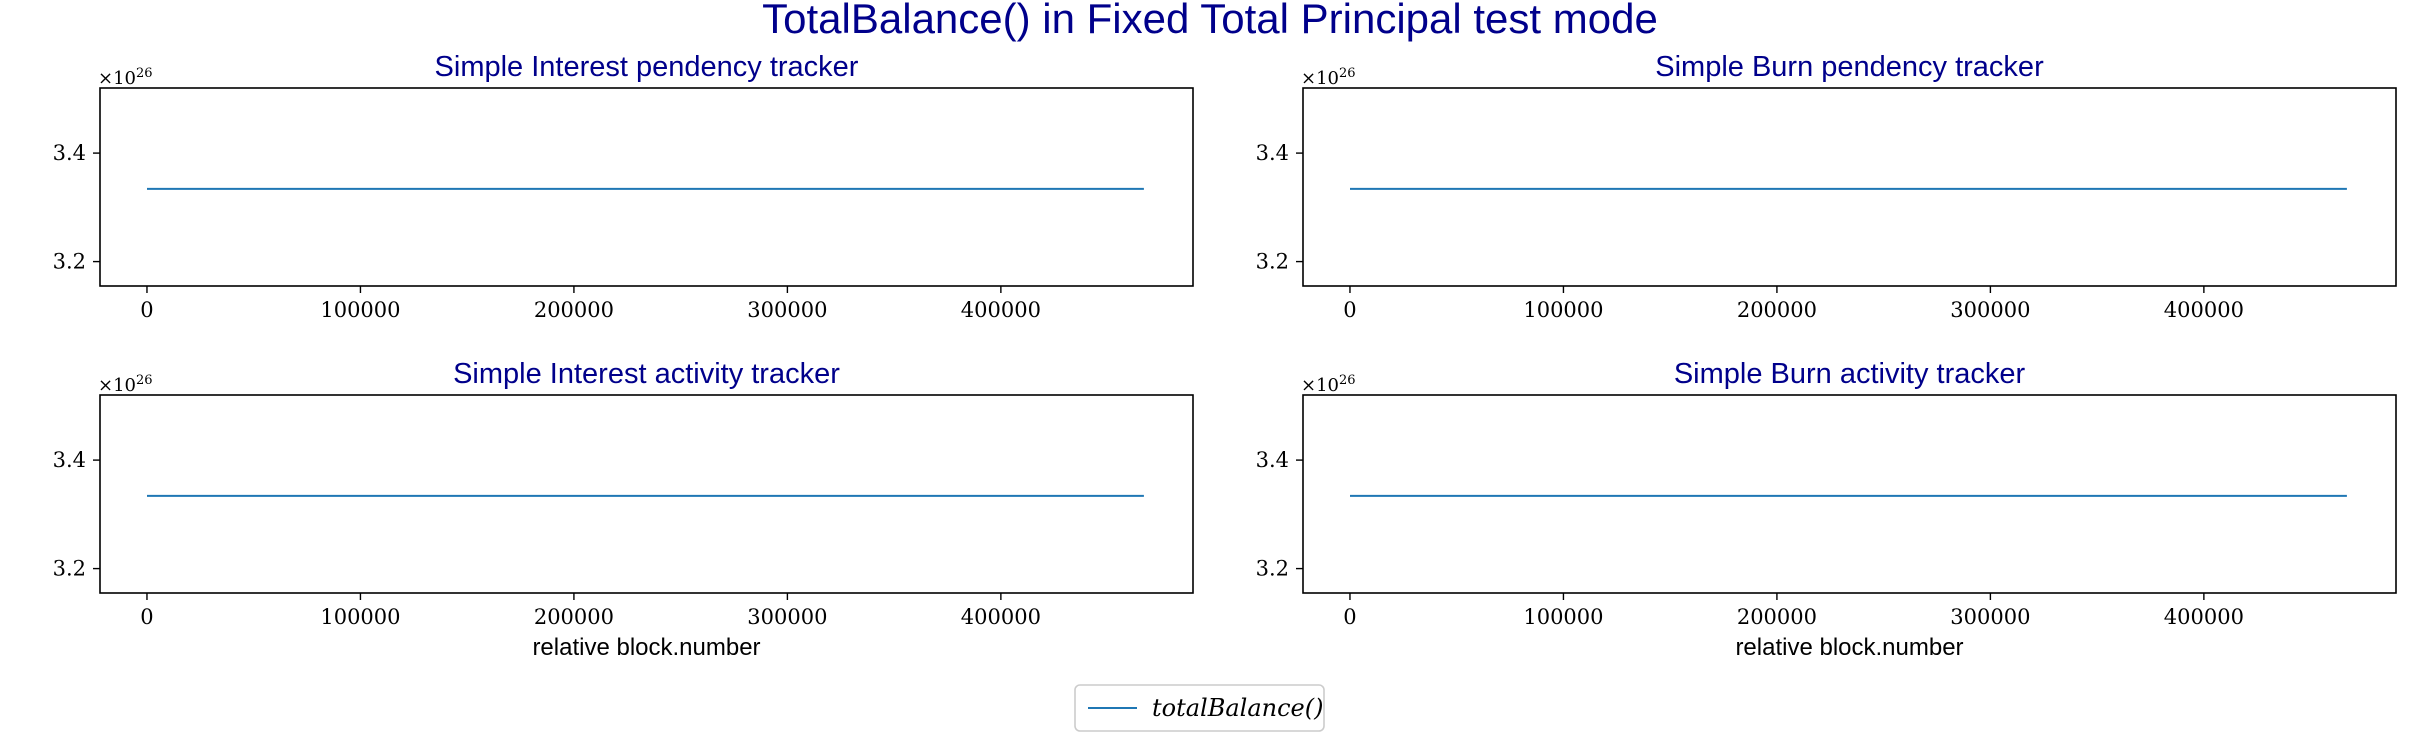  What do you see at coordinates (647, 67) in the screenshot?
I see `subplot-title: Simple Interest pendency tracker` at bounding box center [647, 67].